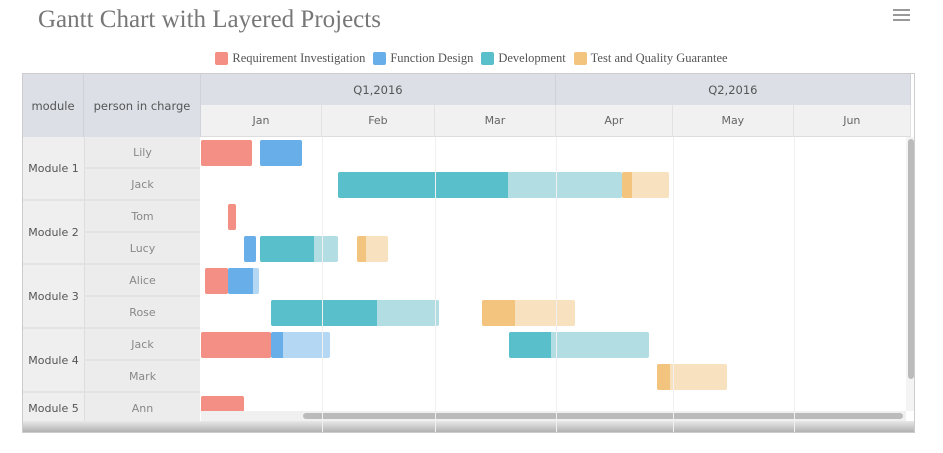  I want to click on module-cell: Module 1, so click(53, 169).